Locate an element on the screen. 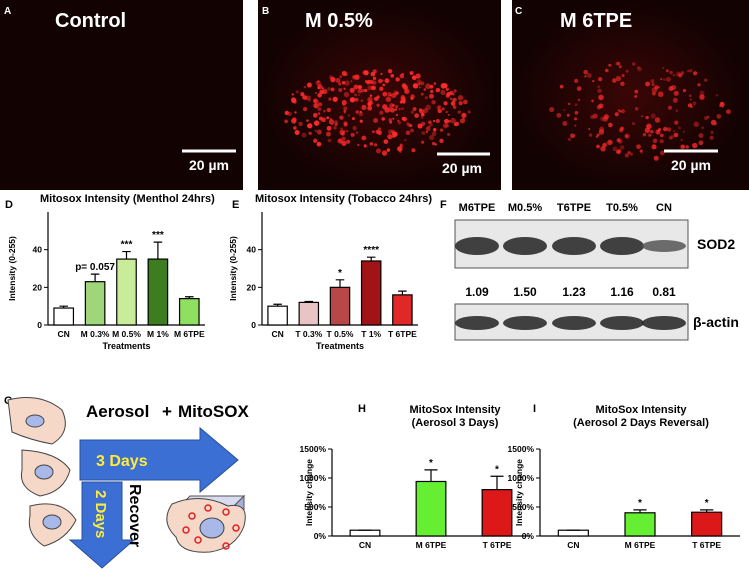 Image resolution: width=749 pixels, height=569 pixels. y-tick-label: 0 is located at coordinates (253, 325).